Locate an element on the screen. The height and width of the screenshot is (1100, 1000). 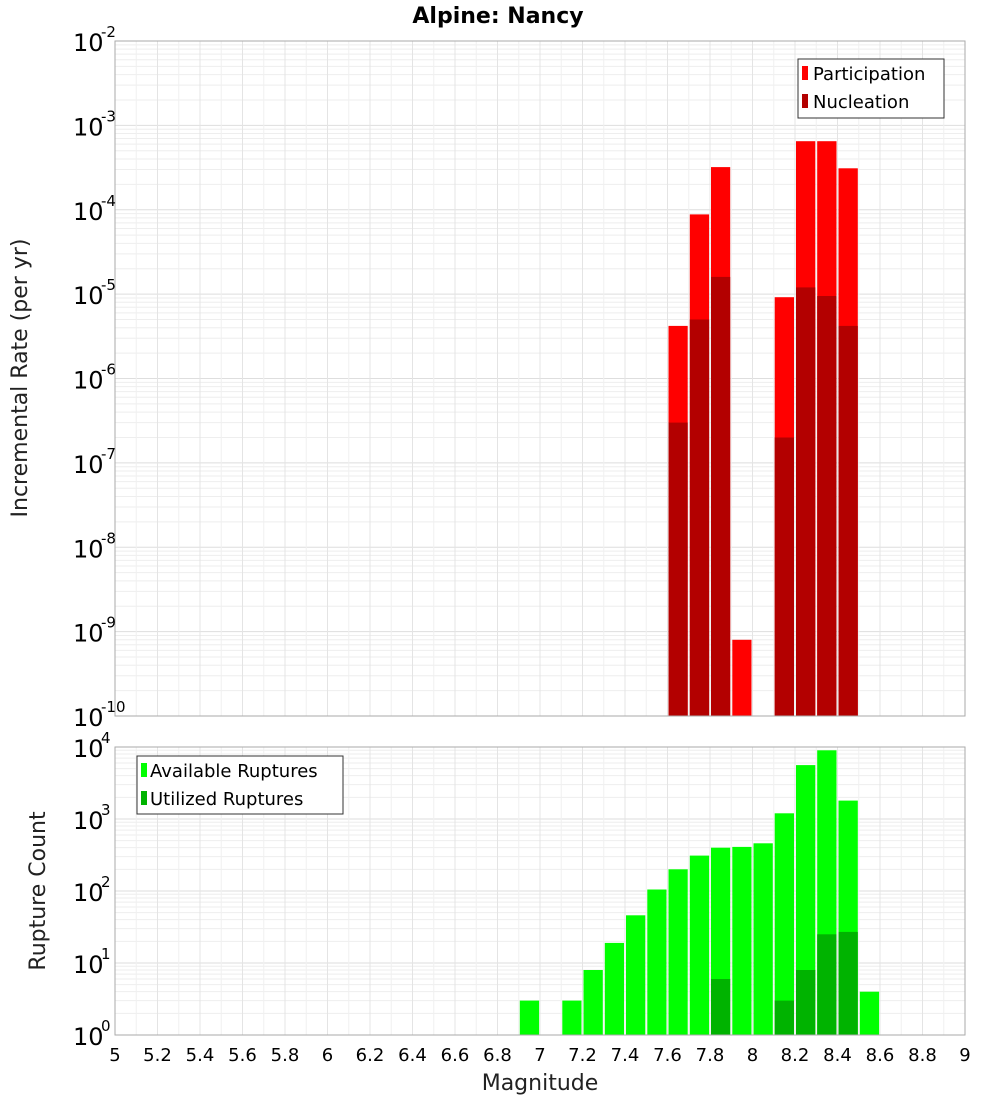
rate-y-tick--8: 10 is located at coordinates (88, 549).